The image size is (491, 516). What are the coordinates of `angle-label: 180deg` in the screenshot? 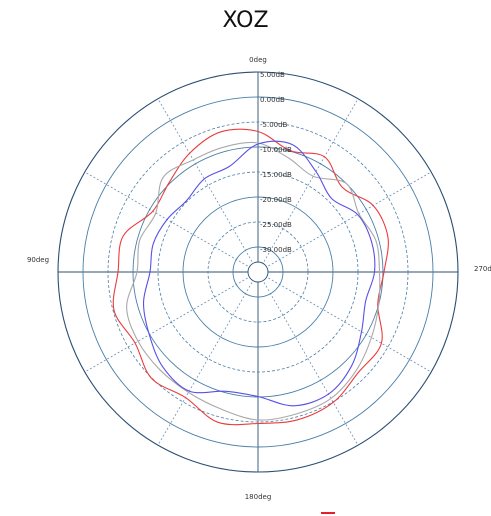 It's located at (258, 497).